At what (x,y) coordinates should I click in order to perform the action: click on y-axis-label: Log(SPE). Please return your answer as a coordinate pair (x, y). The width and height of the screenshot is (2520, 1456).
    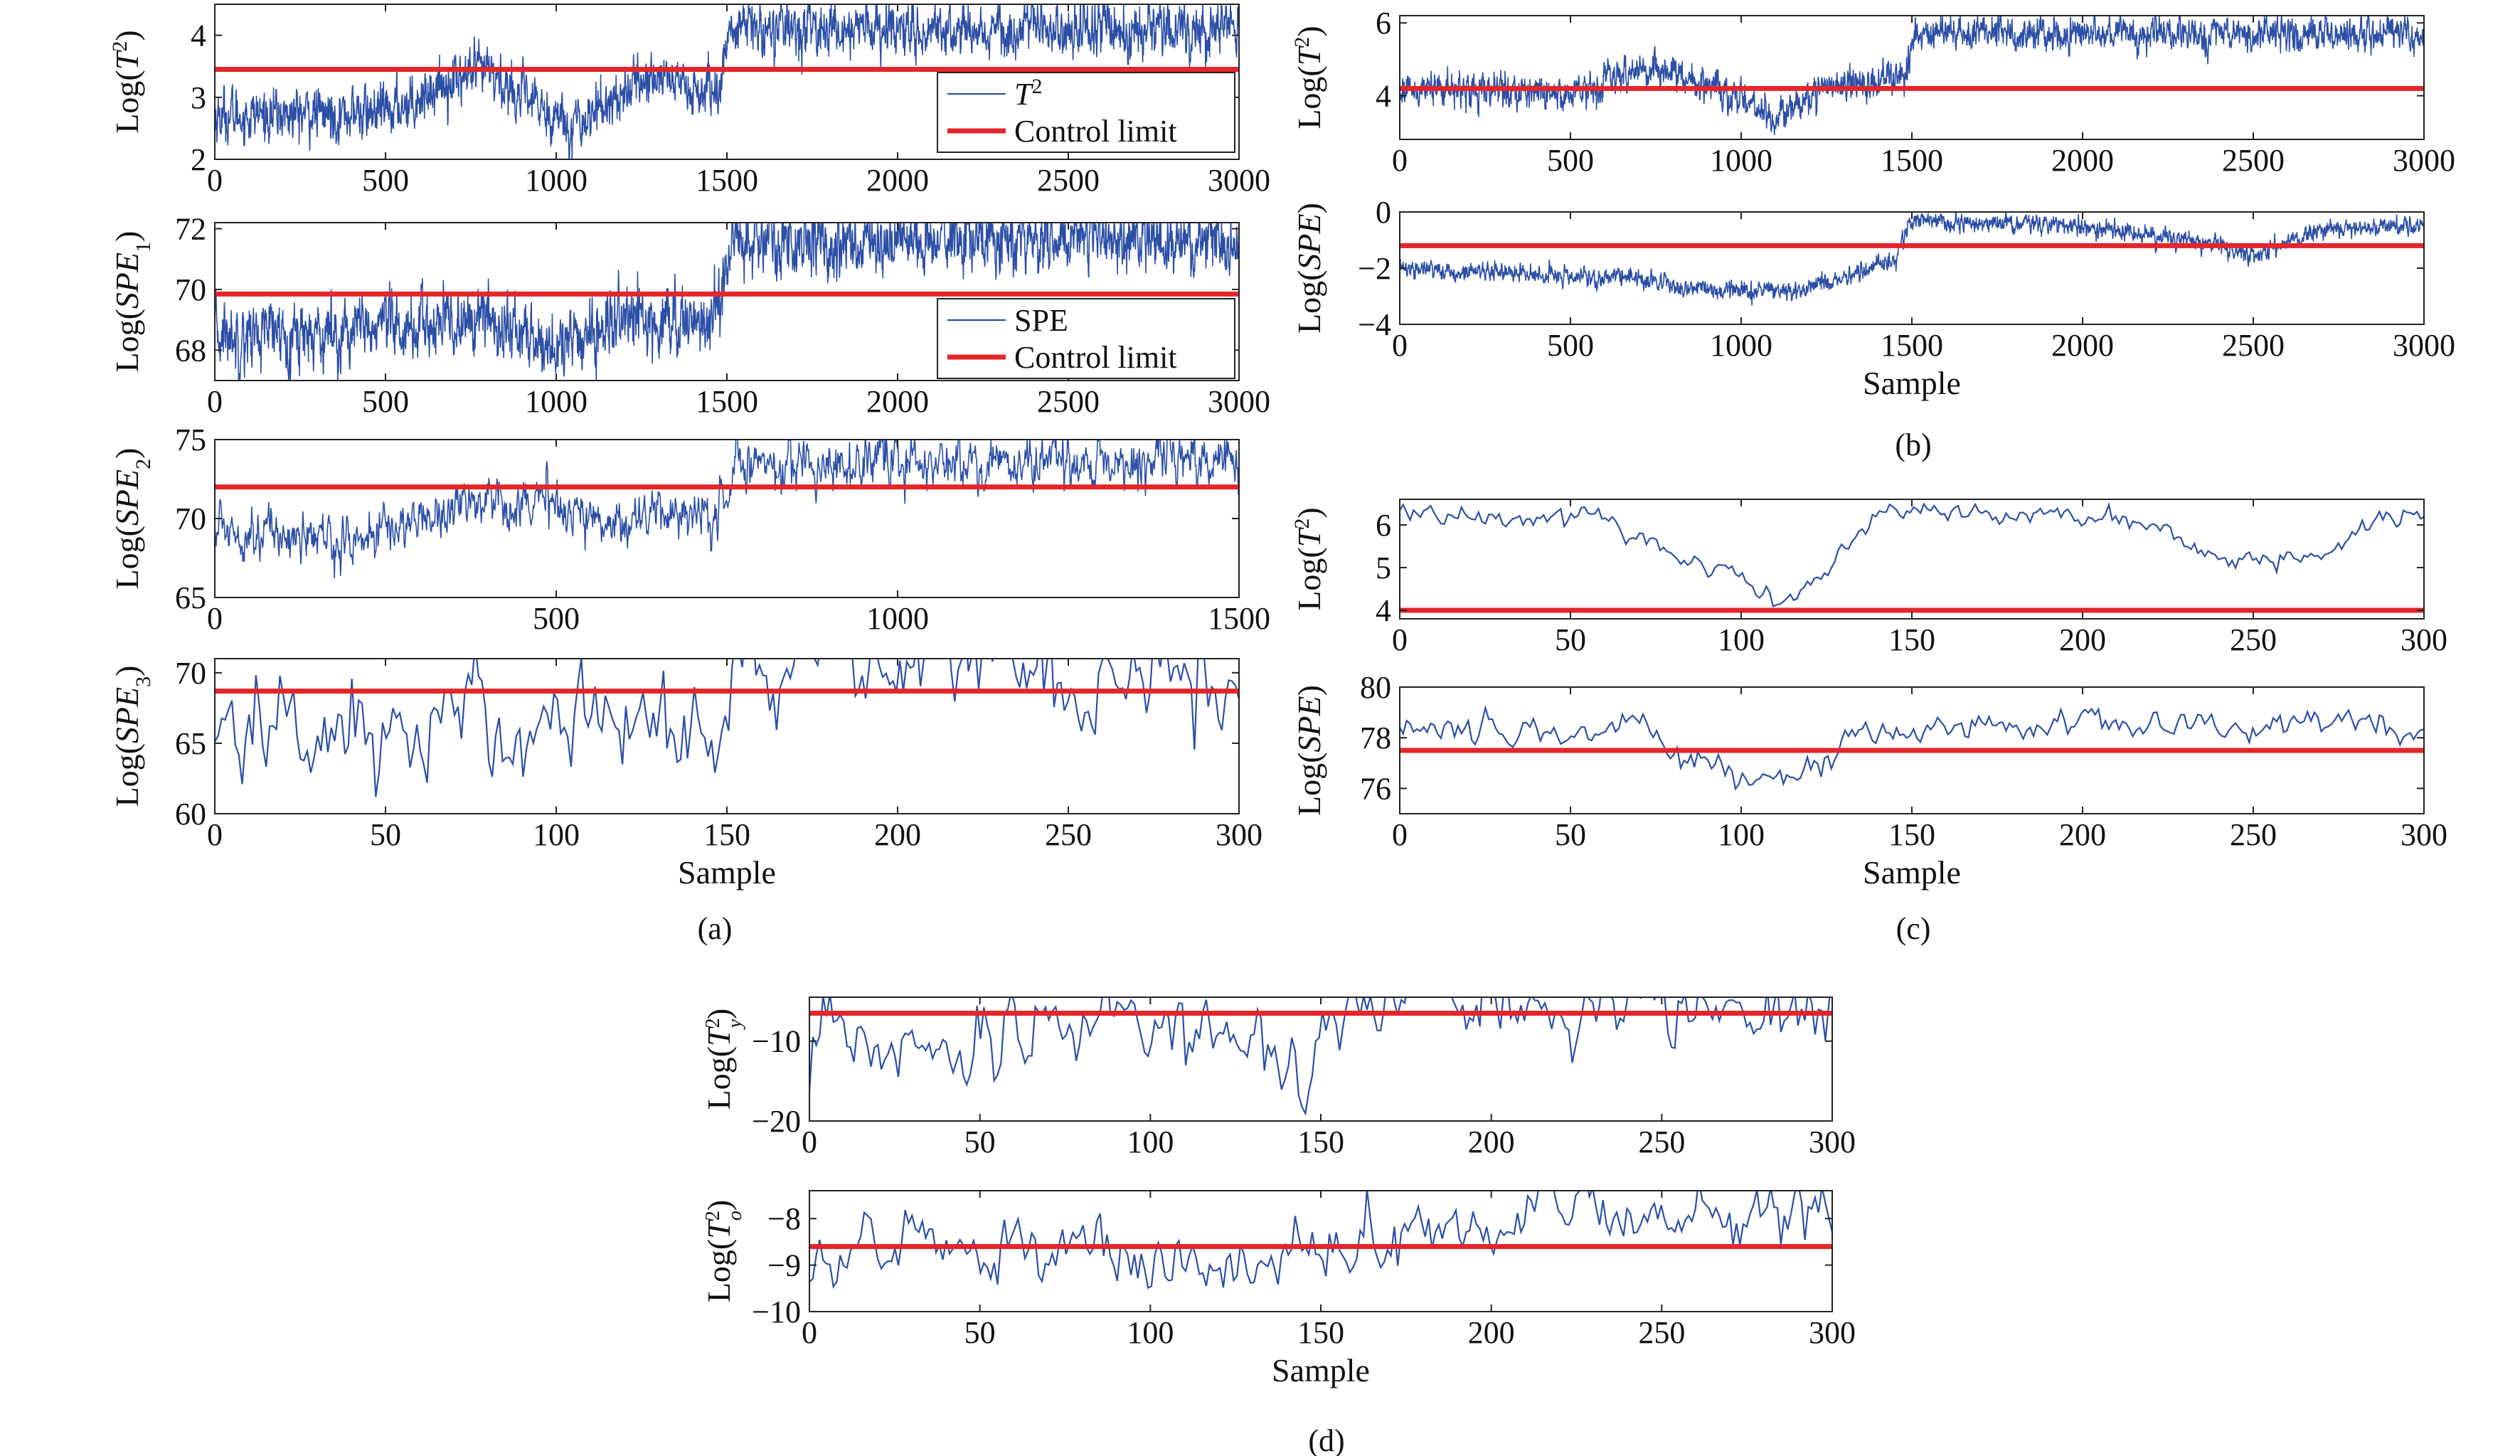
    Looking at the image, I should click on (1309, 268).